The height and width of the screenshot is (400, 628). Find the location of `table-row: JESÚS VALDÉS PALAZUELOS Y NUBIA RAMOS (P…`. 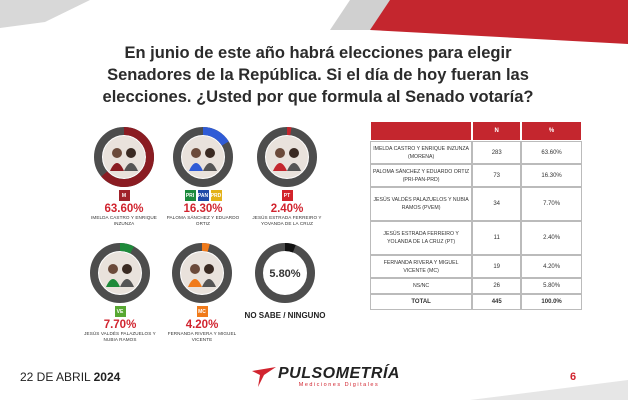

table-row: JESÚS VALDÉS PALAZUELOS Y NUBIA RAMOS (P… is located at coordinates (476, 204).